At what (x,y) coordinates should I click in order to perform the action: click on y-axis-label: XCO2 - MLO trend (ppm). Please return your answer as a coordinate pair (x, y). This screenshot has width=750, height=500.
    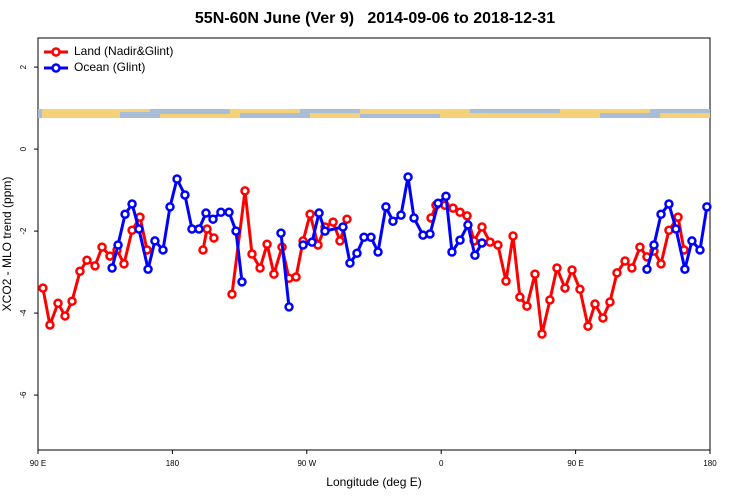
    Looking at the image, I should click on (7, 244).